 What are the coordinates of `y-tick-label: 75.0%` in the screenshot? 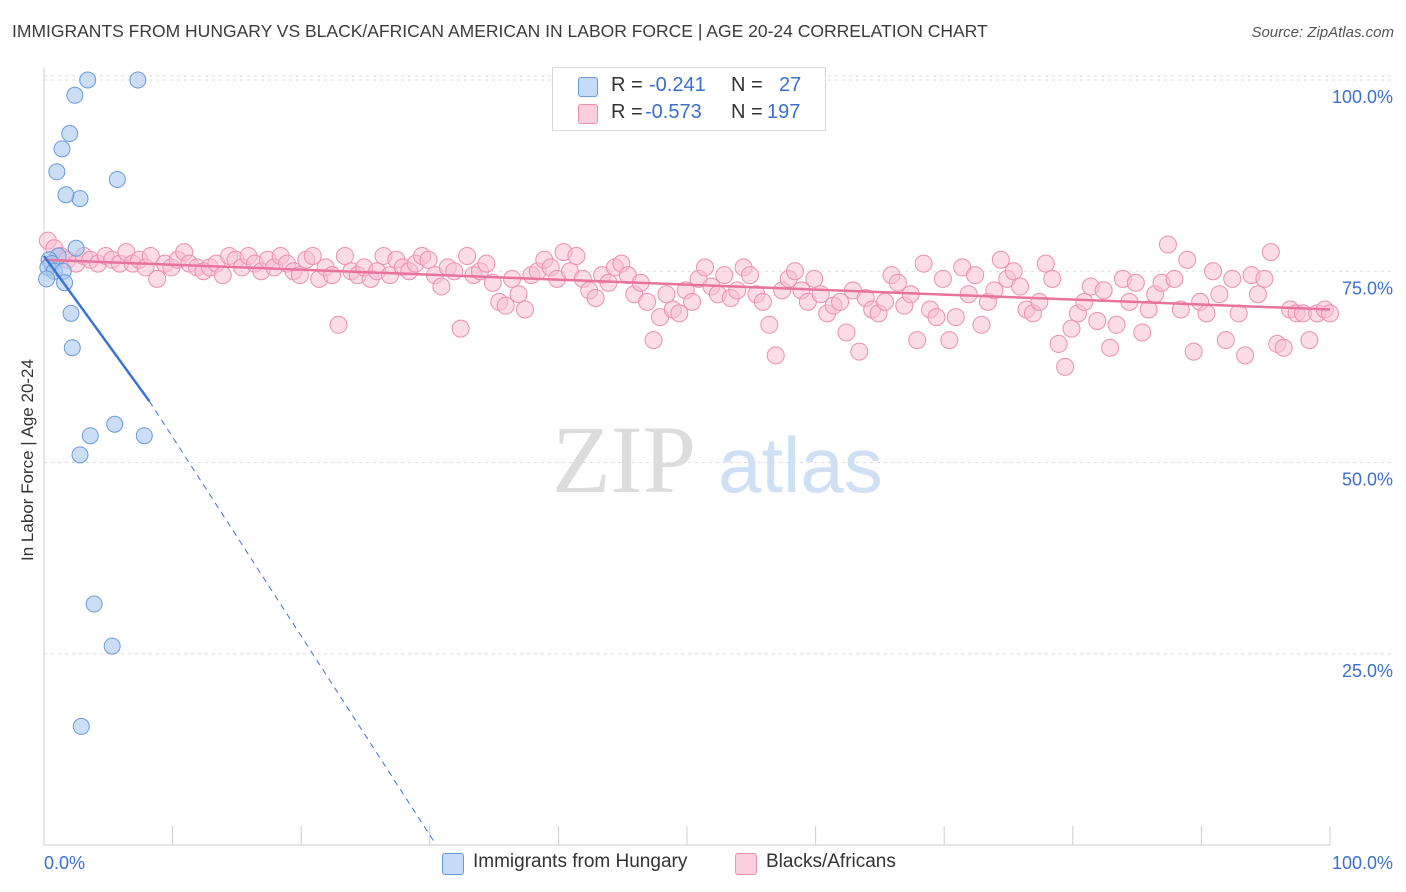 It's located at (1367, 288).